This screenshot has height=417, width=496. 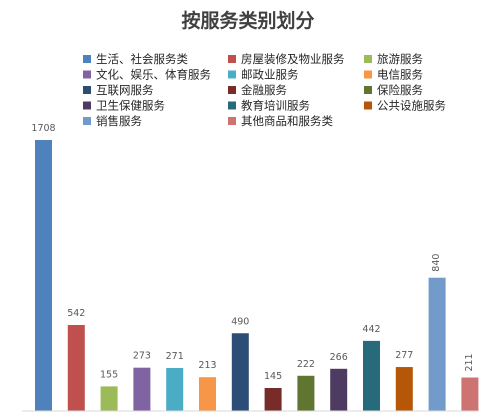 I want to click on data-label: 155, so click(x=109, y=374).